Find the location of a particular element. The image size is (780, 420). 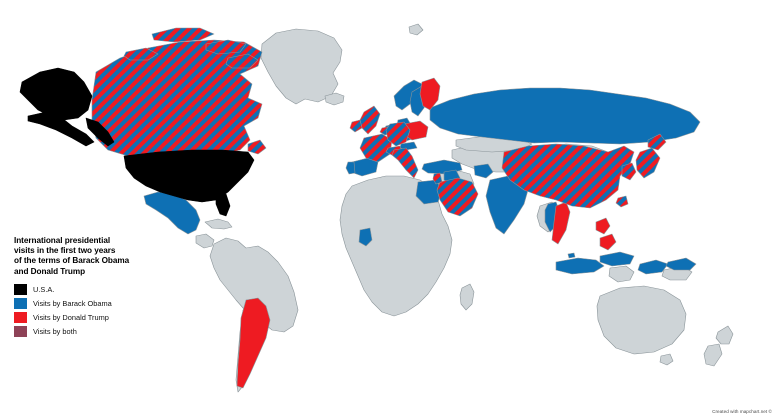

region-tasmania is located at coordinates (666, 359).